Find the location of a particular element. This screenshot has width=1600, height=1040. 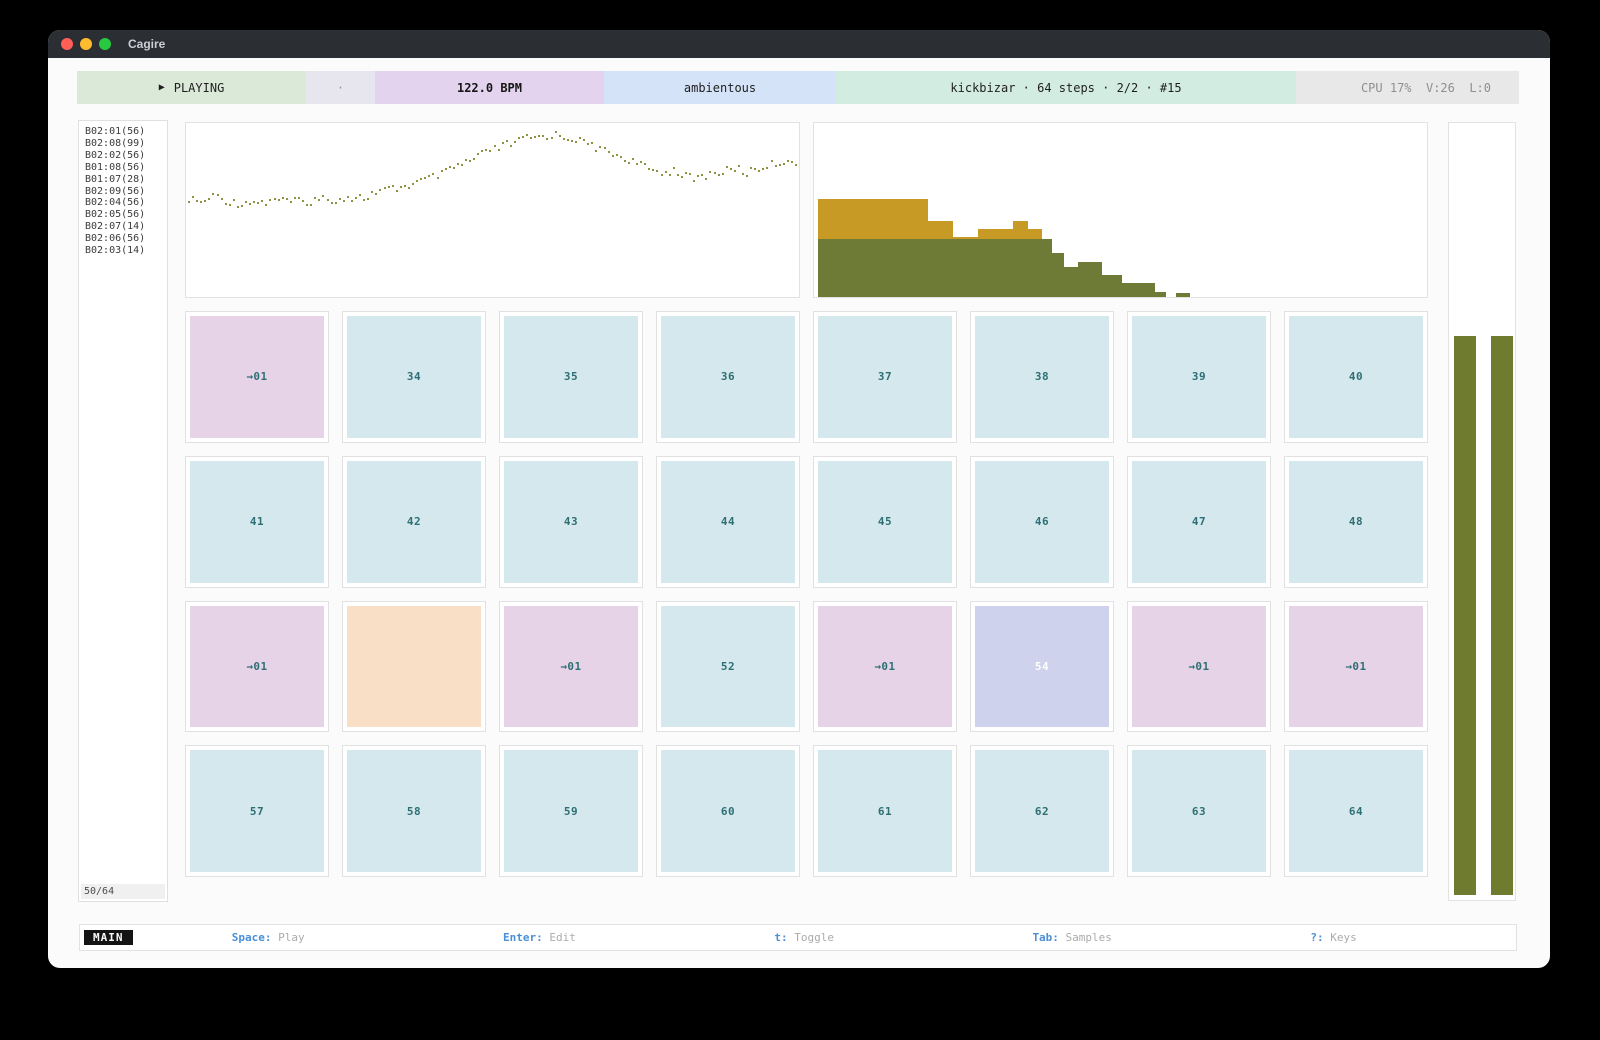

step-cell-label: 52 is located at coordinates (728, 666).